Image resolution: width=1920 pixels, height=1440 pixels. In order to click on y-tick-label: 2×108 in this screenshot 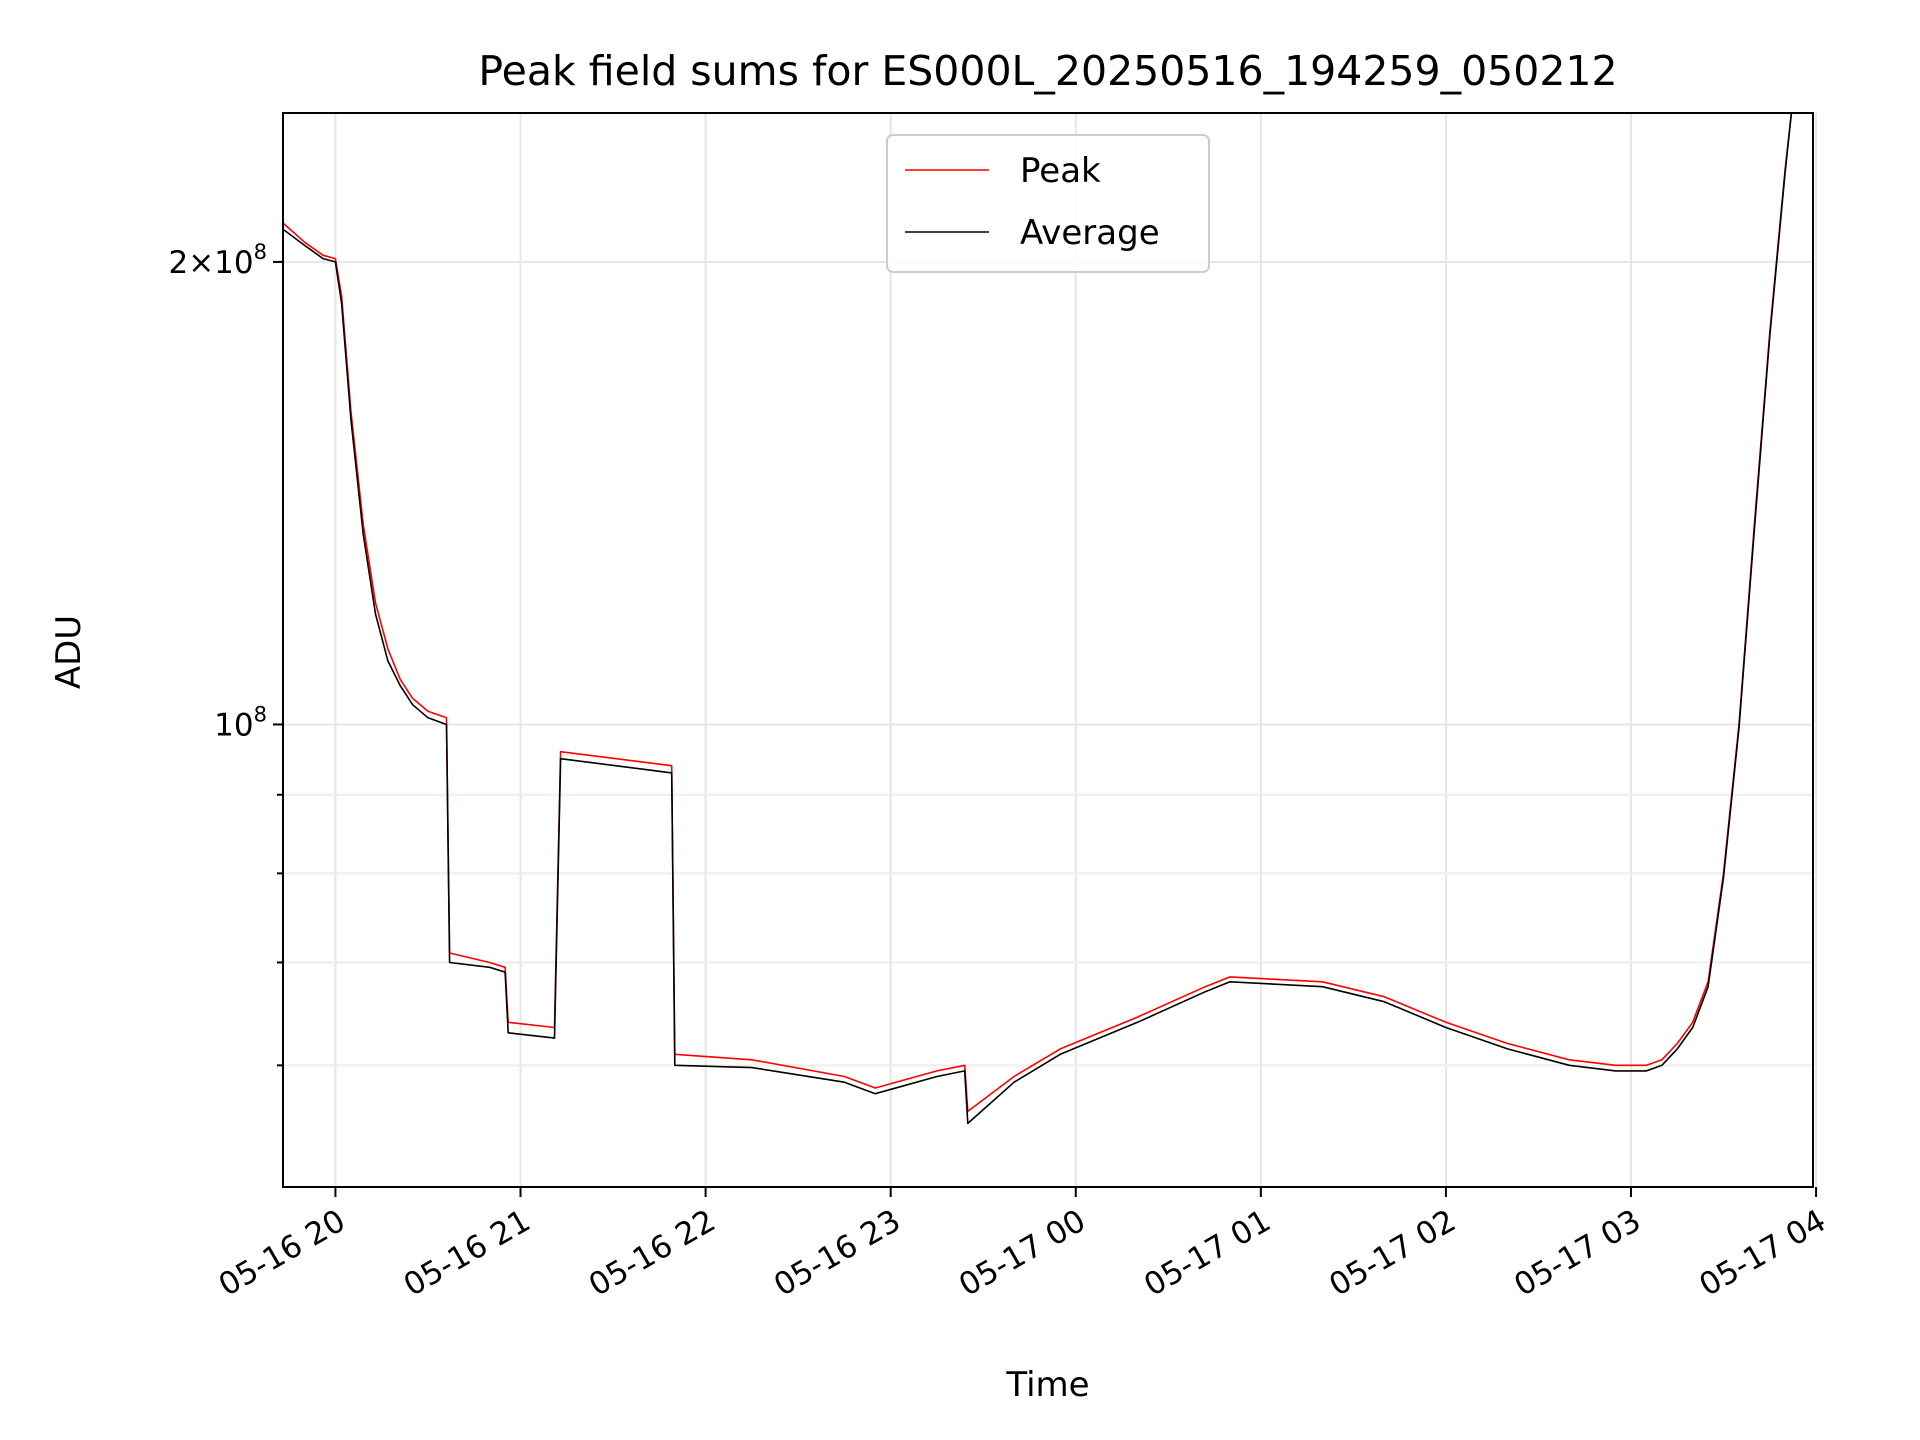, I will do `click(217, 260)`.